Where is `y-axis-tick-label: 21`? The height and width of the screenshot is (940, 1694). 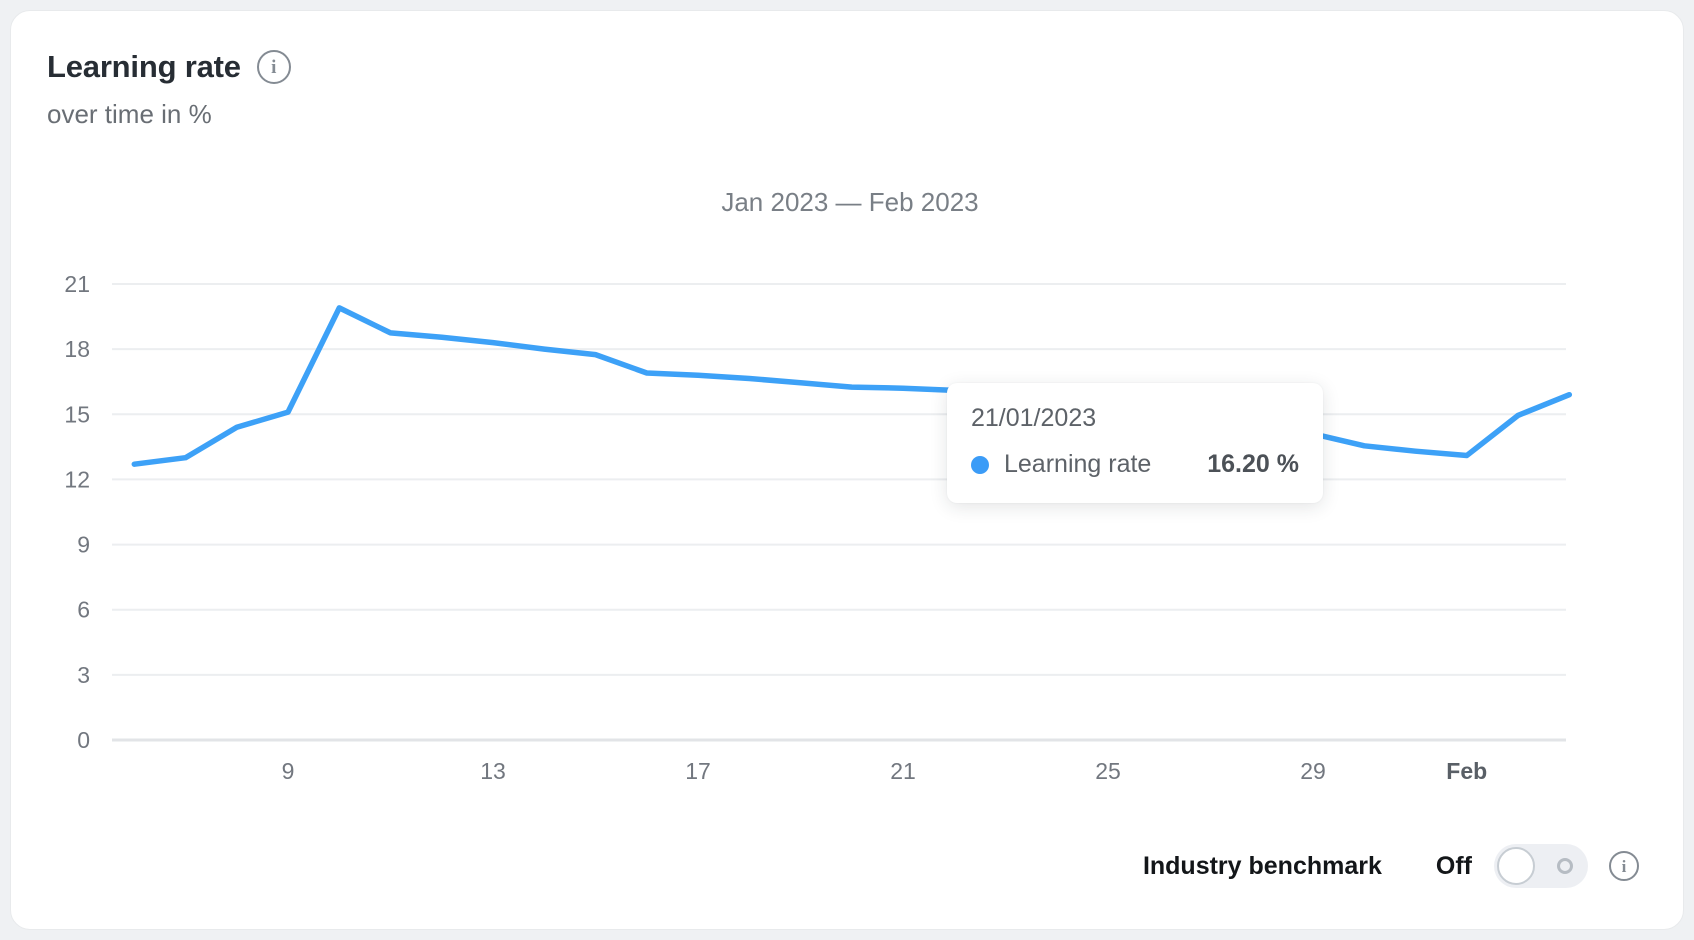 y-axis-tick-label: 21 is located at coordinates (77, 284).